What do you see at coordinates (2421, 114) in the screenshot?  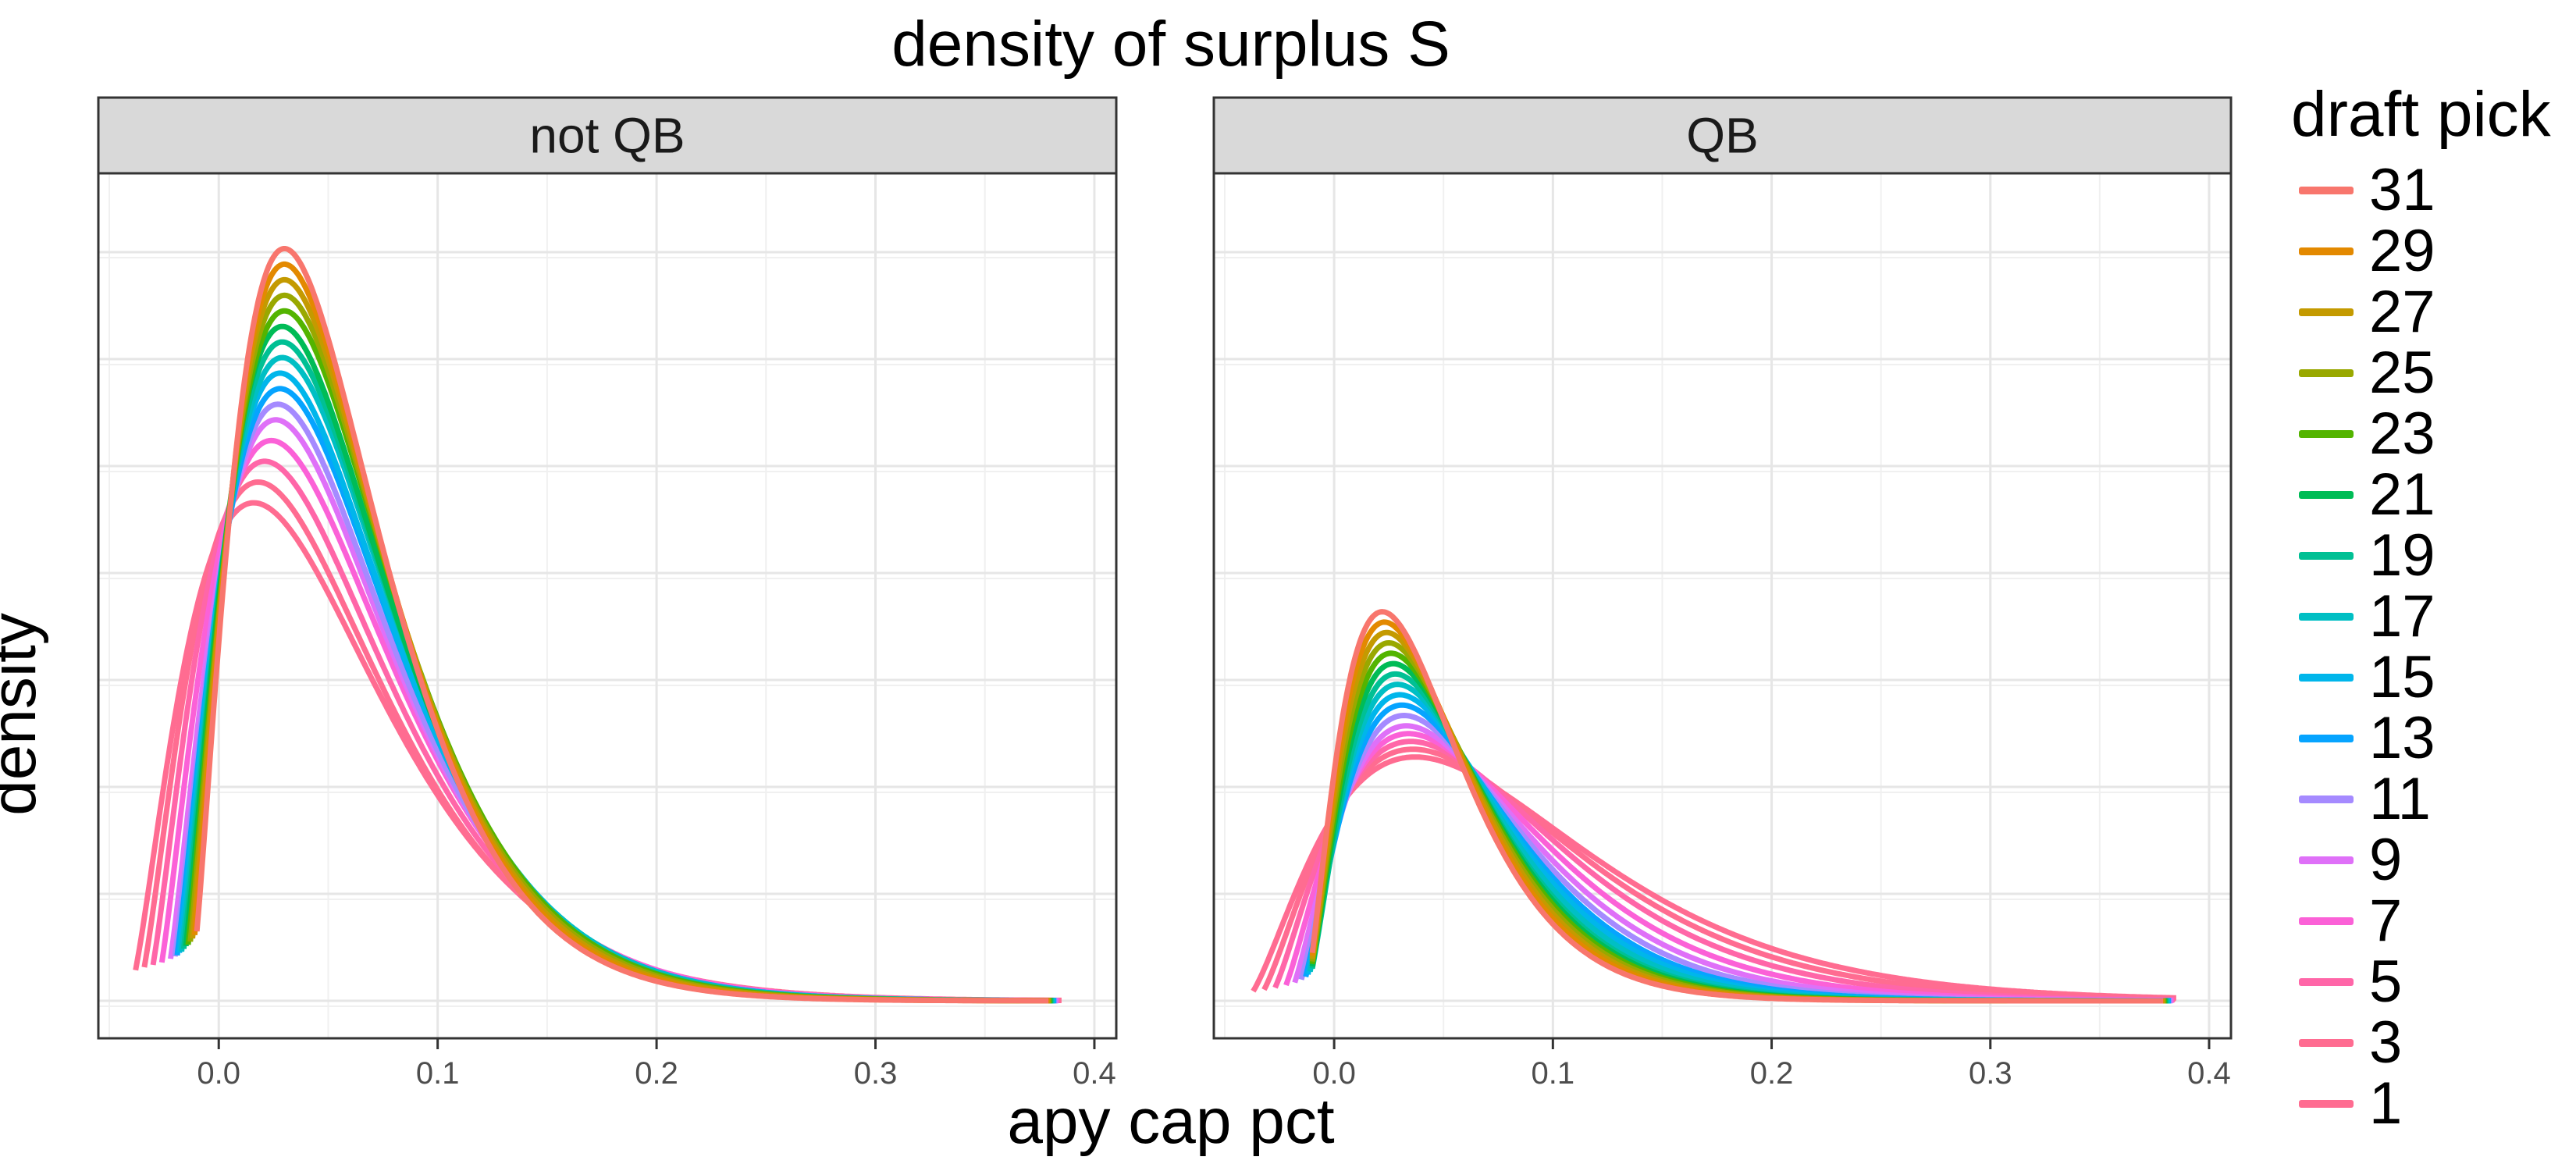 I see `legend-title: draft pick` at bounding box center [2421, 114].